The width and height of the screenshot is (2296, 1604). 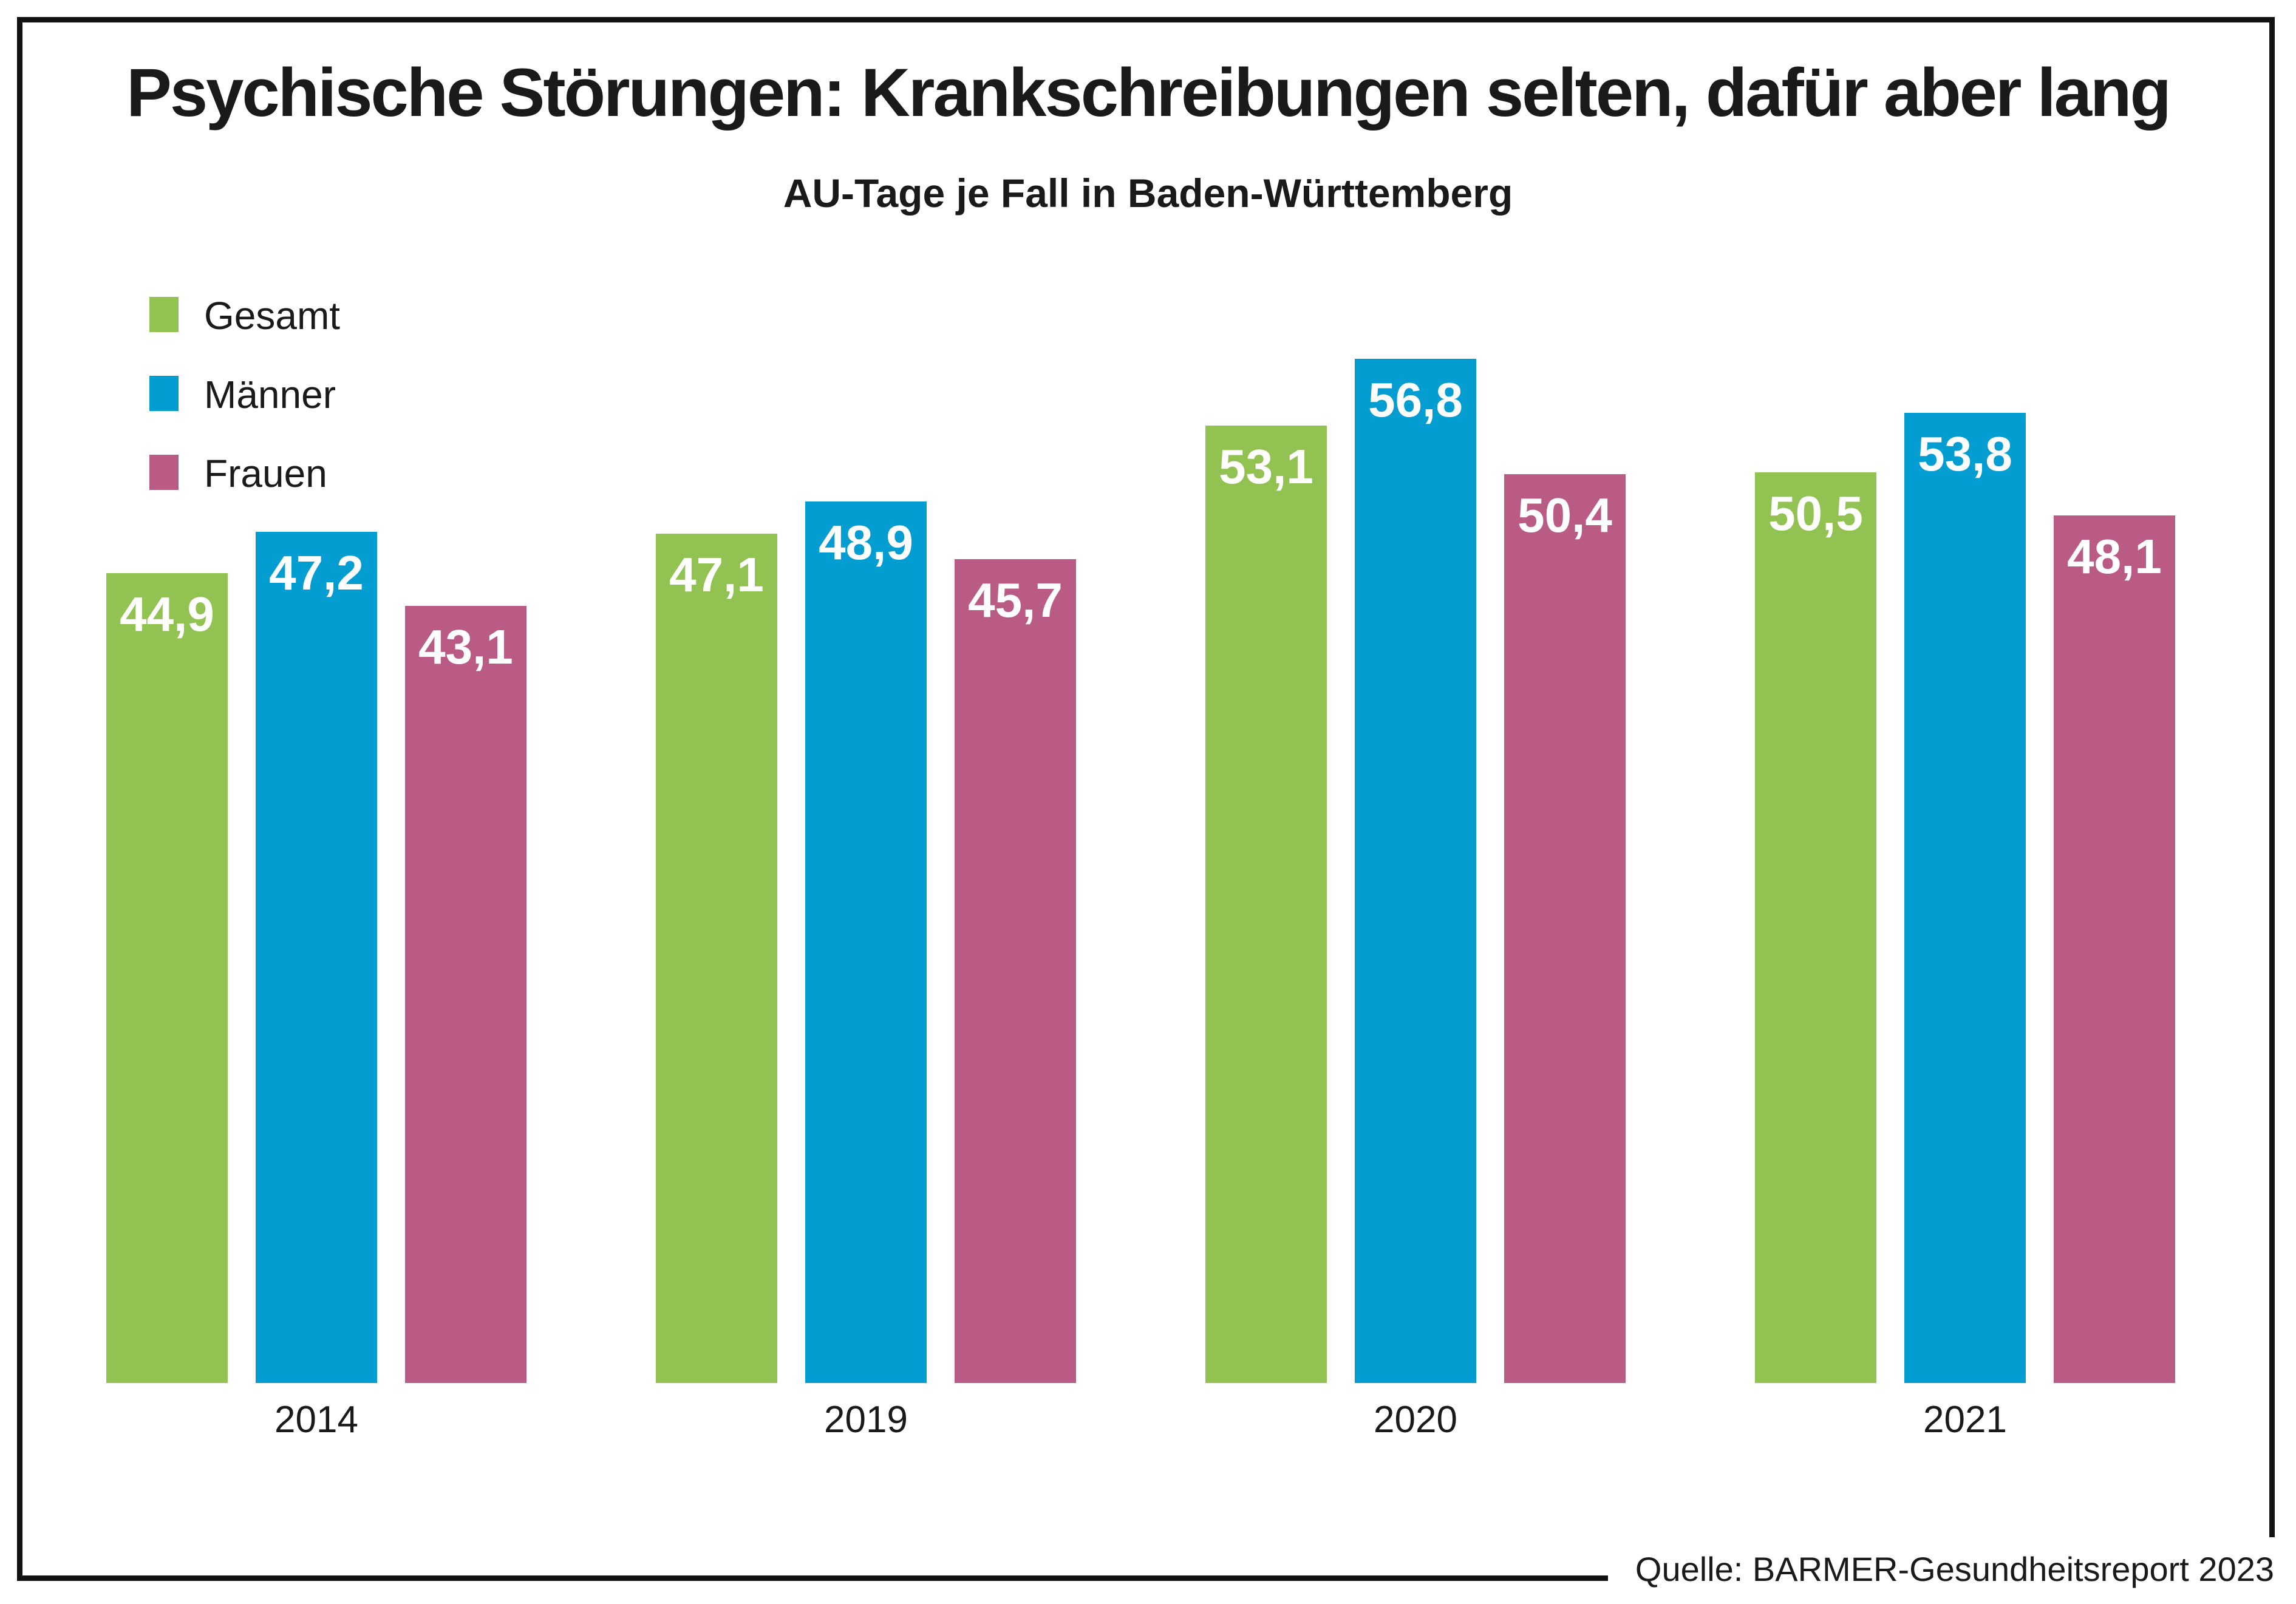 I want to click on source-caption: Quelle: BARMER-Gesundheitsreport 2023, so click(x=1954, y=1569).